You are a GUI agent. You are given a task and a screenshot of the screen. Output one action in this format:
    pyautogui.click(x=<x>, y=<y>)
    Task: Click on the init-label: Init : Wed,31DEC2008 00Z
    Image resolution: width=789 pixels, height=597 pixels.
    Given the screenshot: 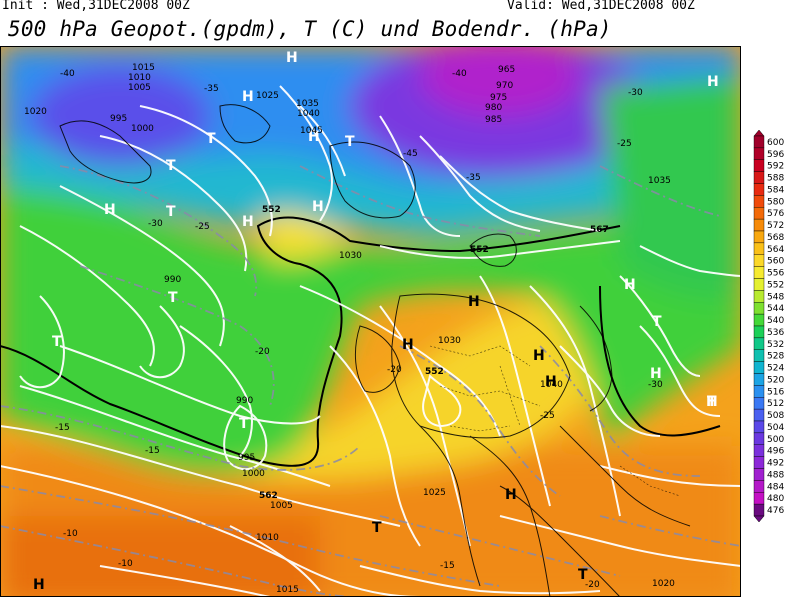 What is the action you would take?
    pyautogui.click(x=96, y=6)
    